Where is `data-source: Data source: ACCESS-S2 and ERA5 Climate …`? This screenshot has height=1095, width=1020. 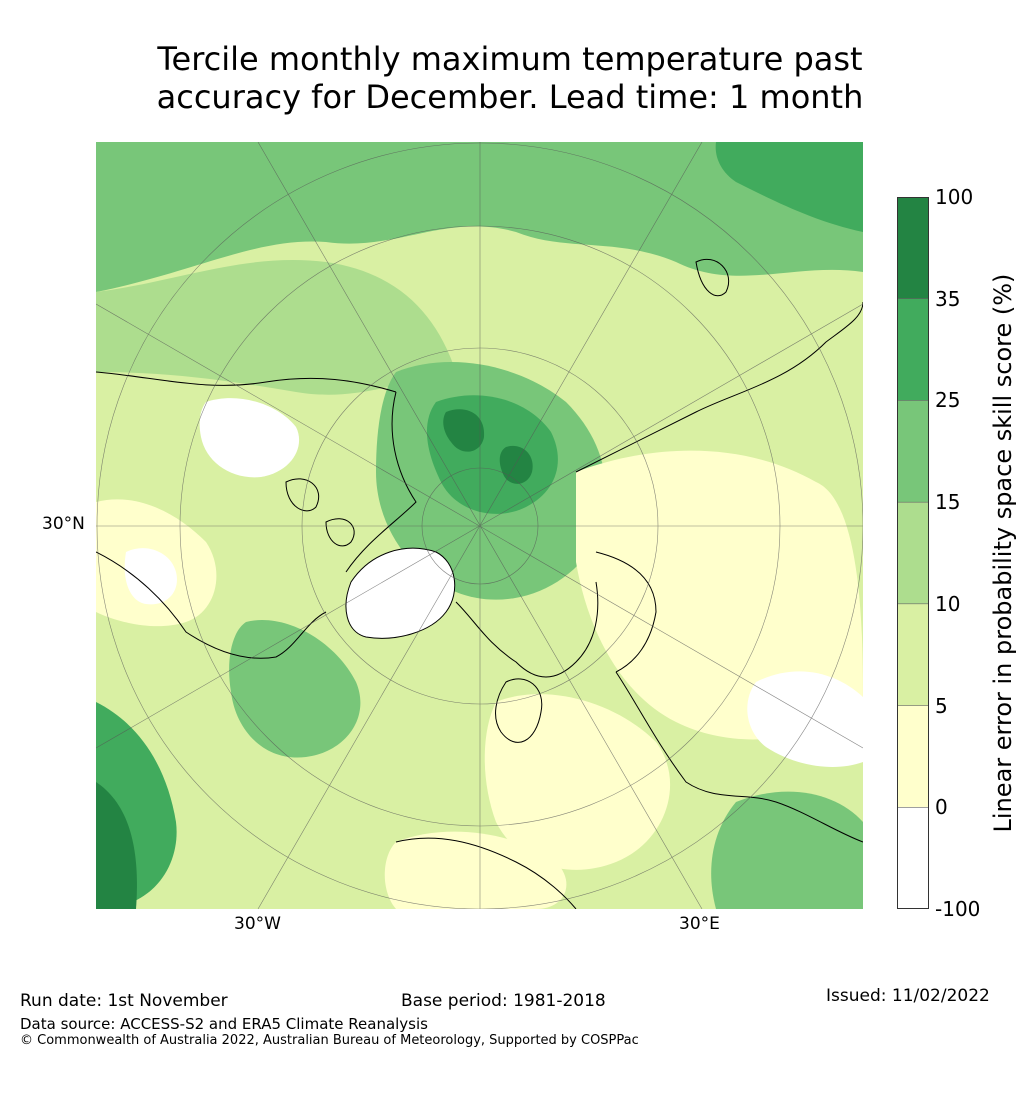 data-source: Data source: ACCESS-S2 and ERA5 Climate … is located at coordinates (224, 1024).